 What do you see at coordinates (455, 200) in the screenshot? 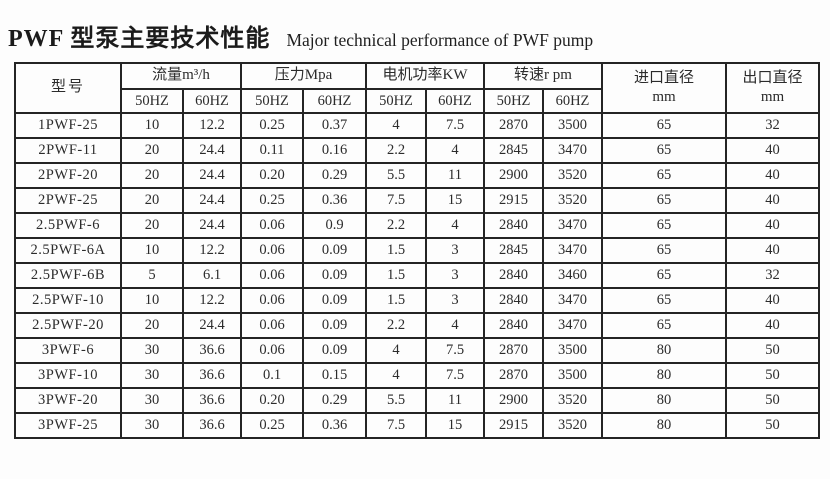
I see `value-cell: 15` at bounding box center [455, 200].